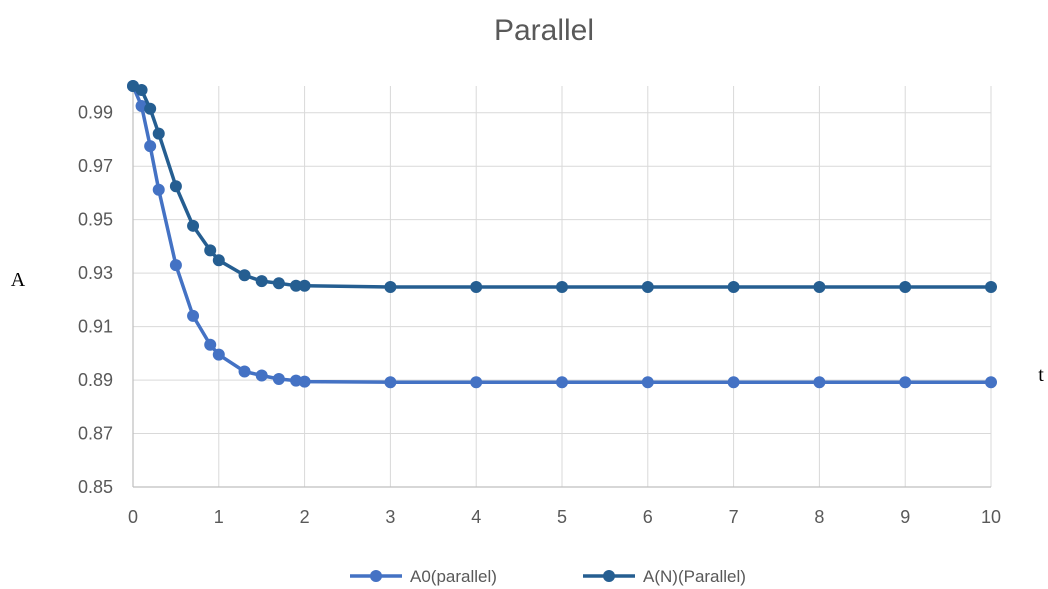  I want to click on y-tick-label: 0.95, so click(95, 220).